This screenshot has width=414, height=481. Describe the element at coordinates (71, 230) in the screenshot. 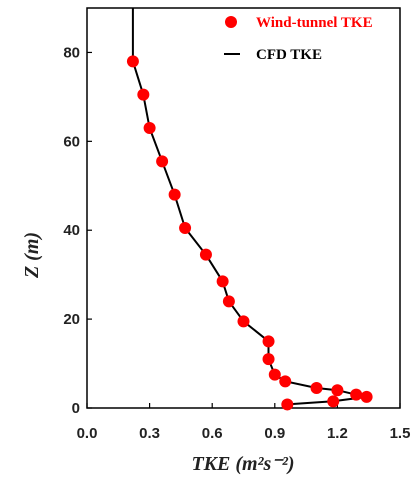

I see `y-tick-label: 40` at that location.